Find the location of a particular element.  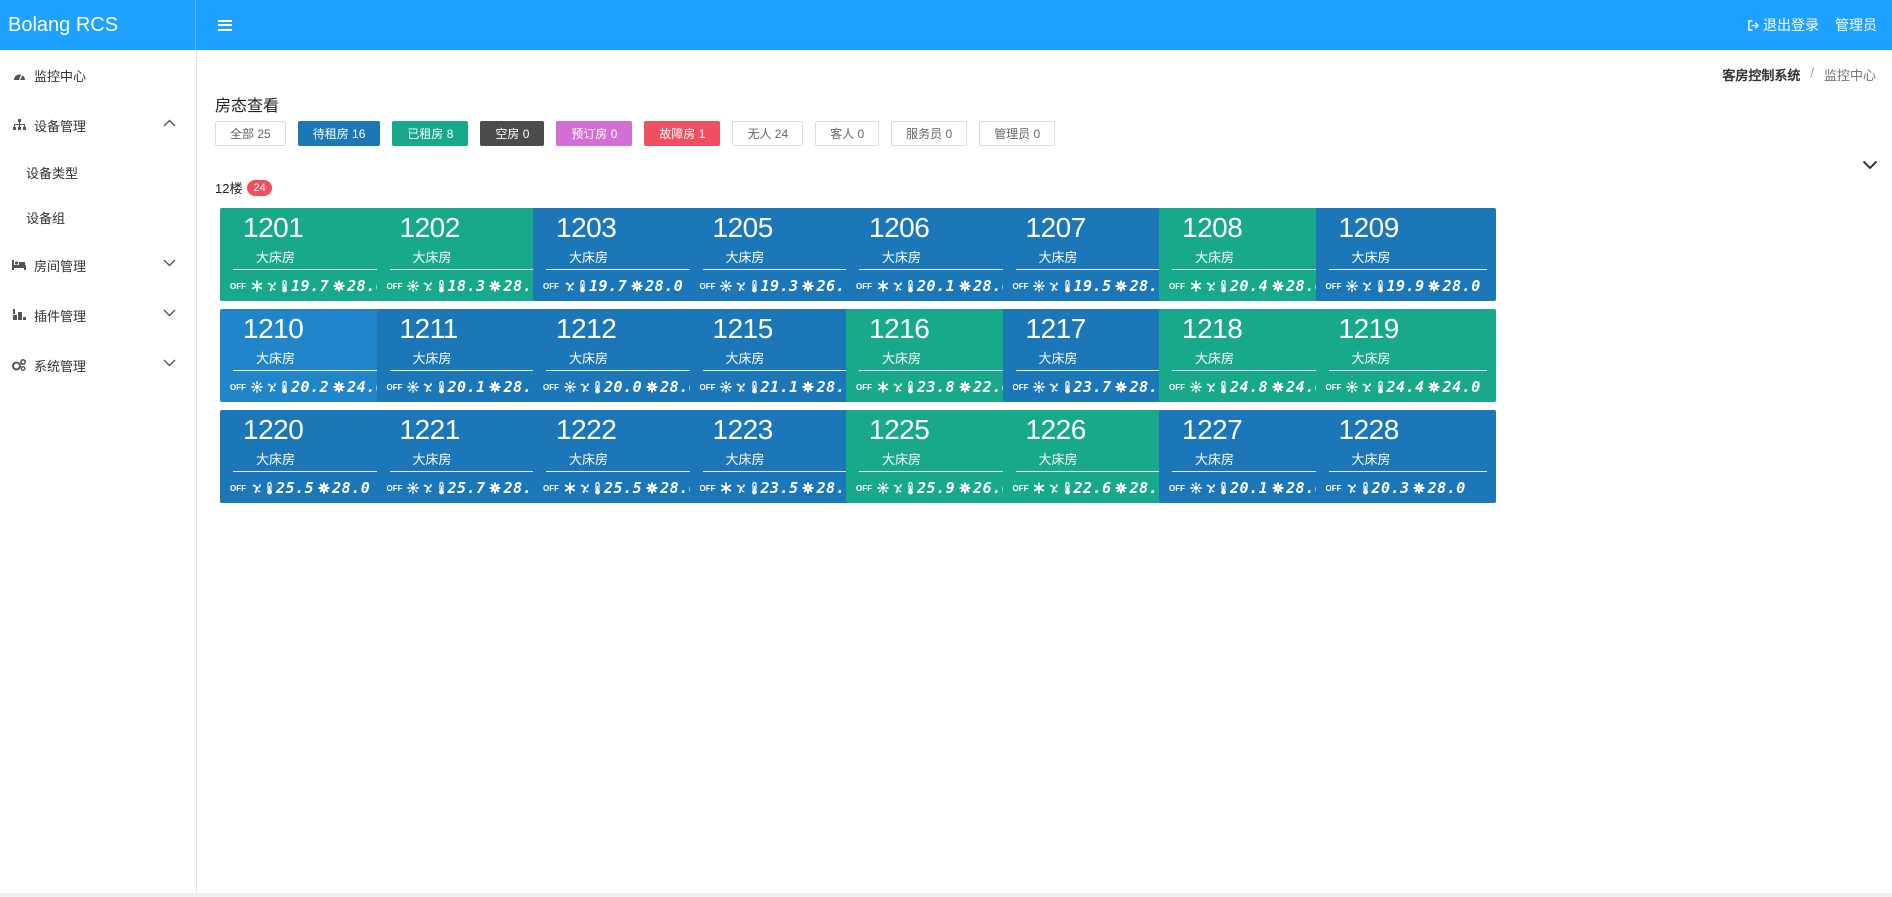

room-card: 1207 大床房 OFF 19.5 28.0 is located at coordinates (1092, 254).